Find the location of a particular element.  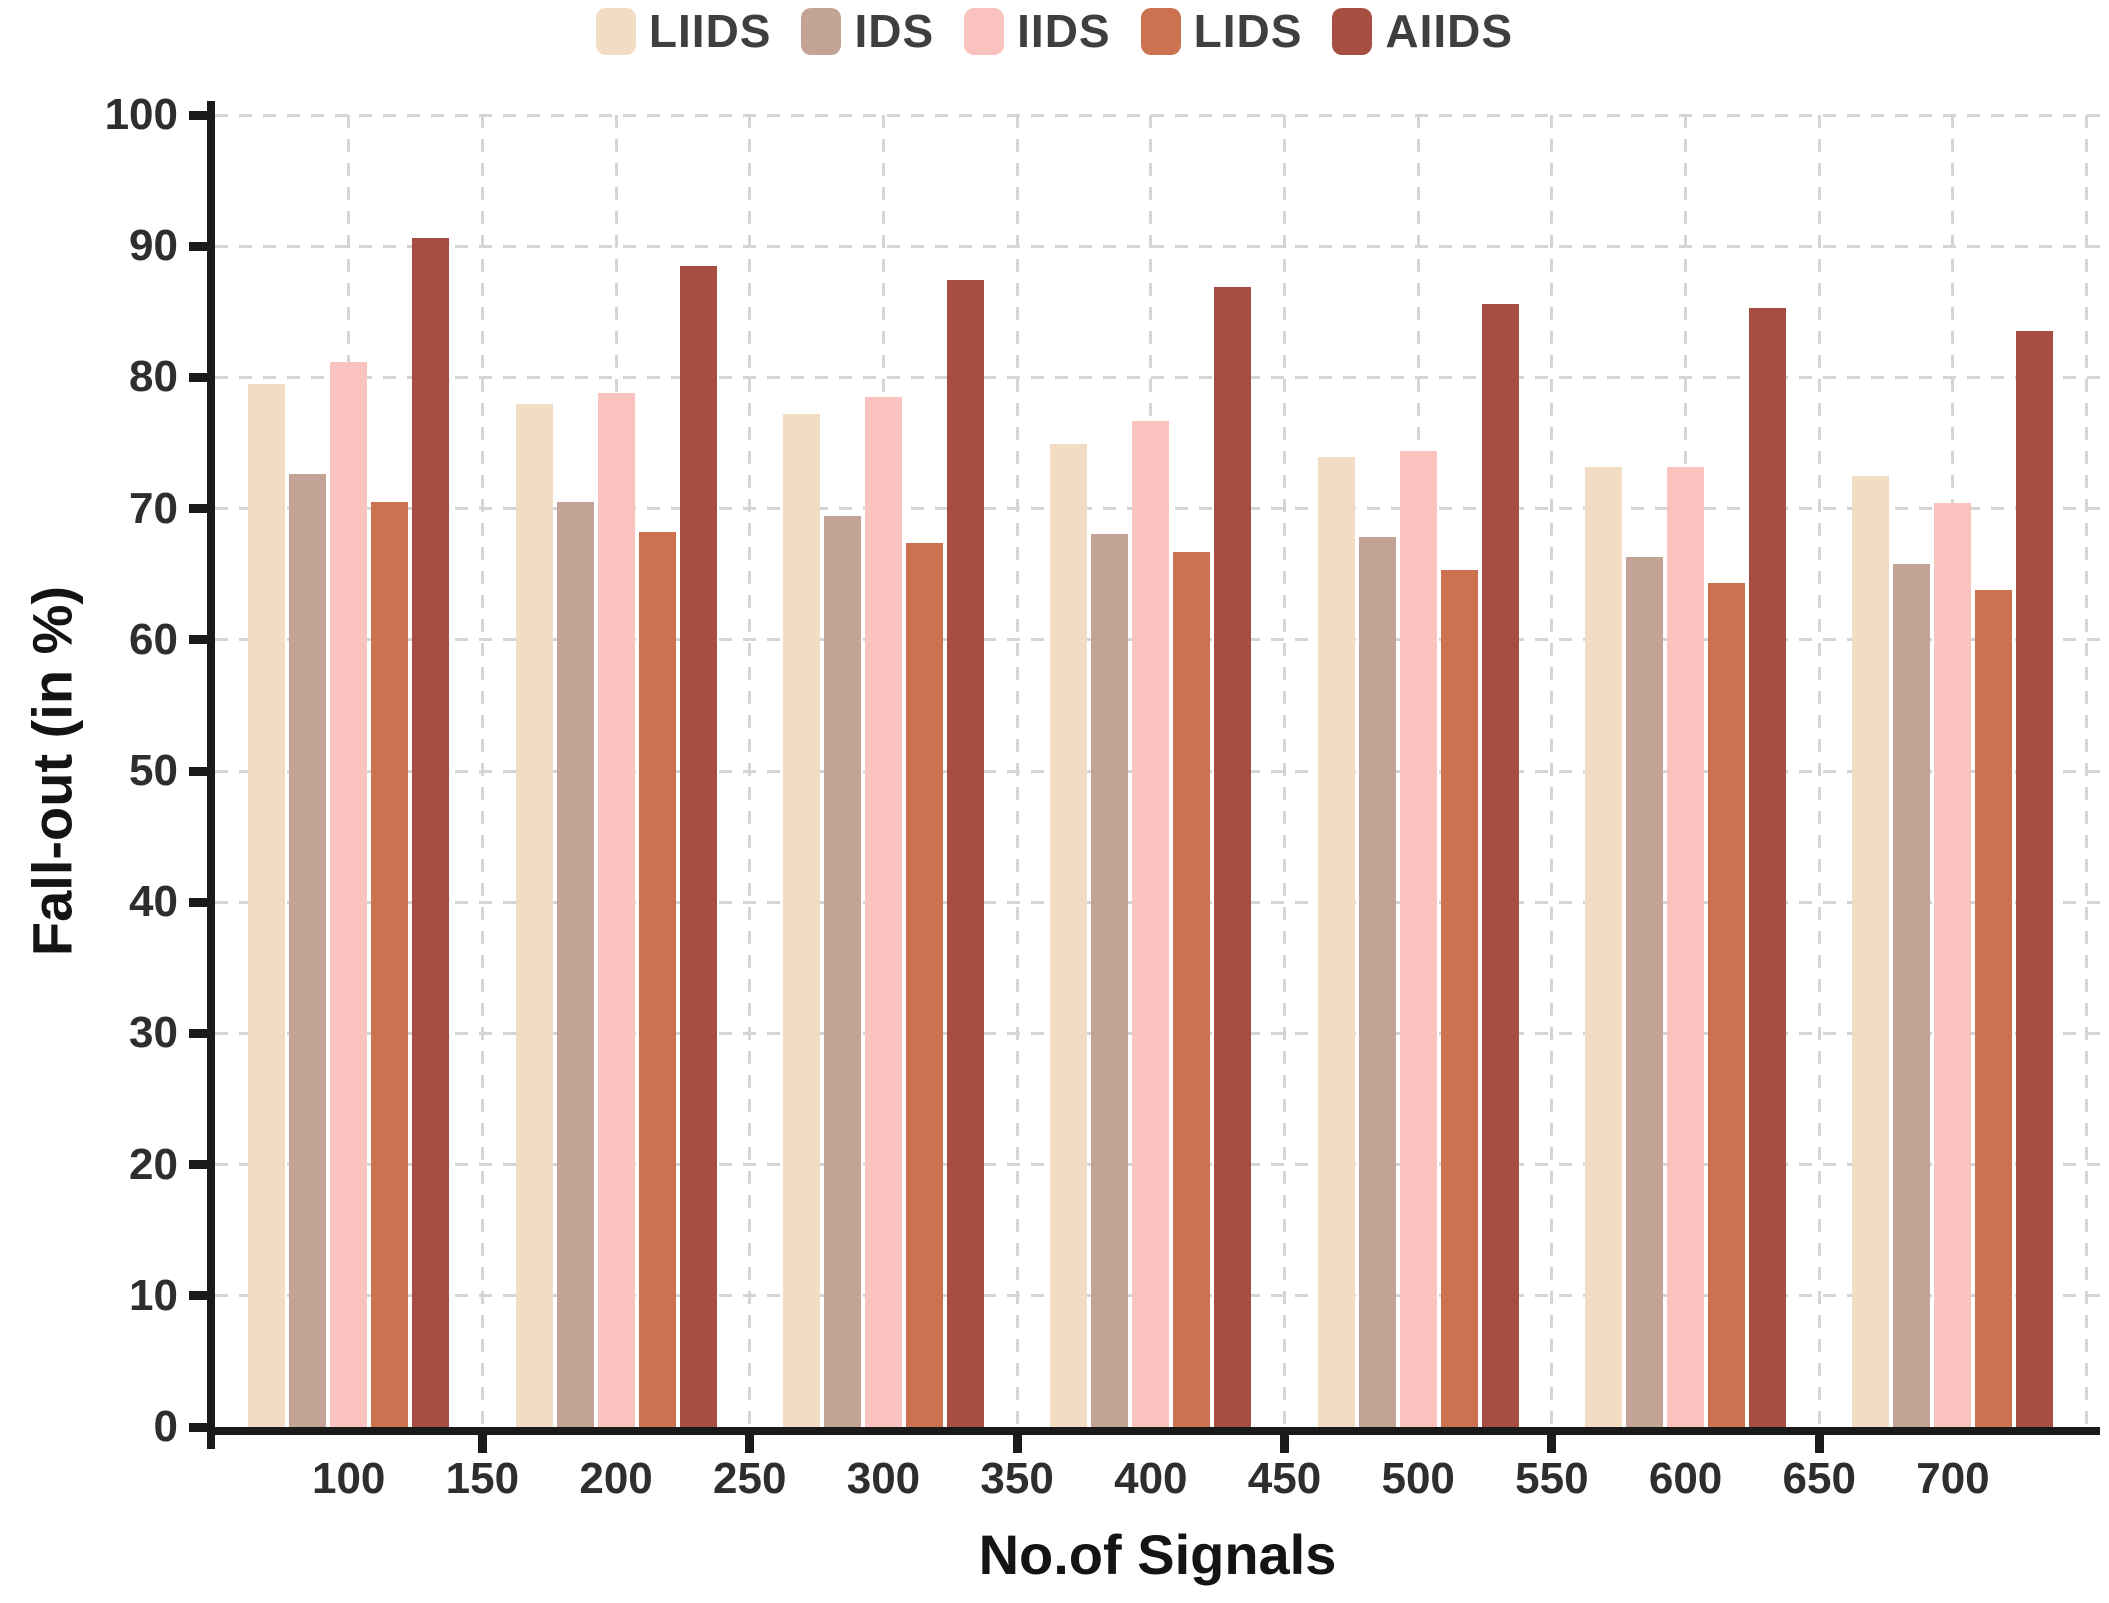

x-tick-label: 250 is located at coordinates (750, 1478).